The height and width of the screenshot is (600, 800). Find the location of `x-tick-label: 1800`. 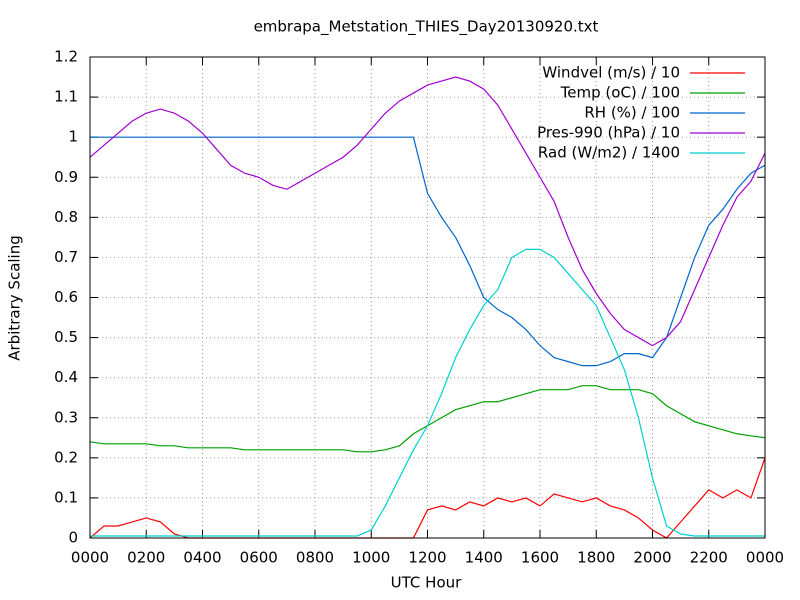

x-tick-label: 1800 is located at coordinates (596, 558).